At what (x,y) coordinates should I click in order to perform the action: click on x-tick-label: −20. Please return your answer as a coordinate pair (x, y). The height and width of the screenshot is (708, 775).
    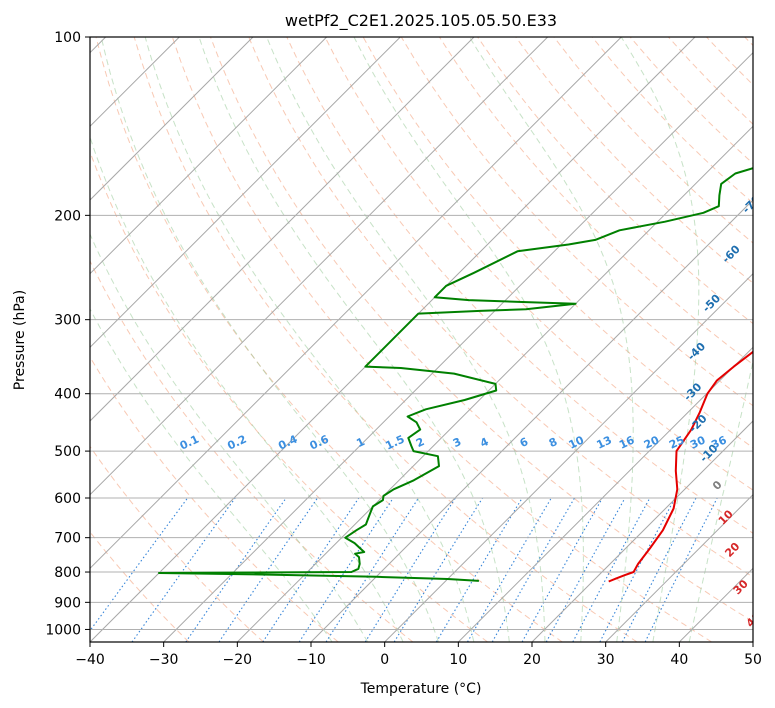
    Looking at the image, I should click on (238, 660).